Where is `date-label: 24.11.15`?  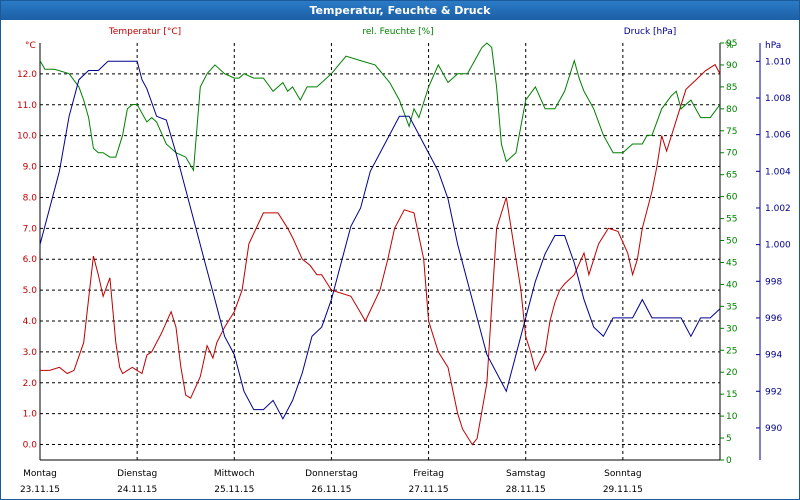
date-label: 24.11.15 is located at coordinates (137, 490).